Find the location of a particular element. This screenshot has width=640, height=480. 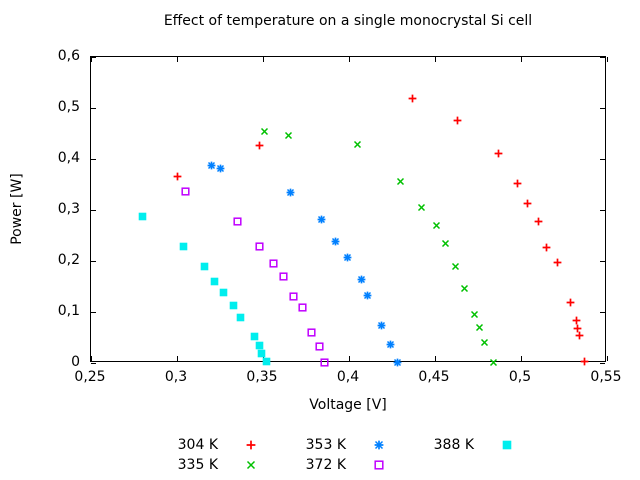

legend: 304 K 353 K 388 K 335 K 372 K is located at coordinates (320, 454).